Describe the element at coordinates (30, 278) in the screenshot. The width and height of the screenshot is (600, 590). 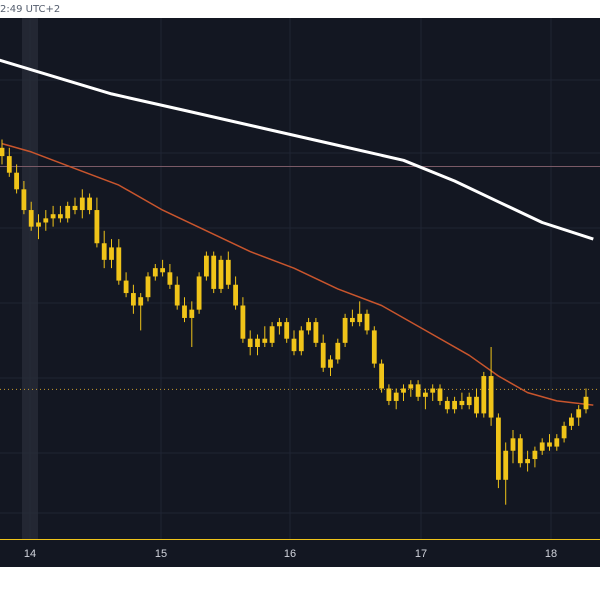
I see `session-highlight` at that location.